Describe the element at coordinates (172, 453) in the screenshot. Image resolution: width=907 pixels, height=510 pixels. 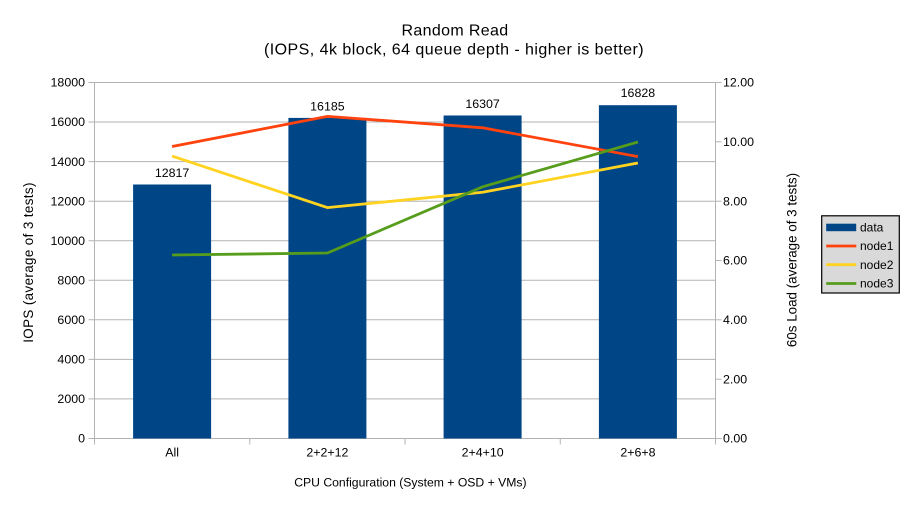
I see `svg-text: All` at that location.